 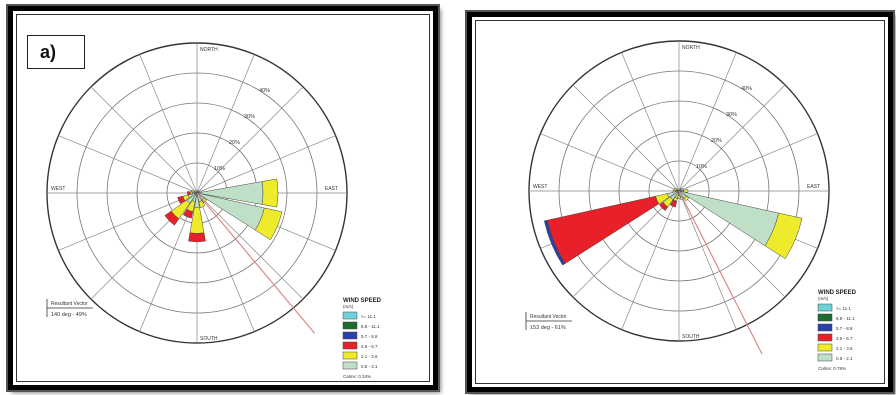 I want to click on resultant-vector-value: 140 deg - 49%, so click(x=69, y=315).